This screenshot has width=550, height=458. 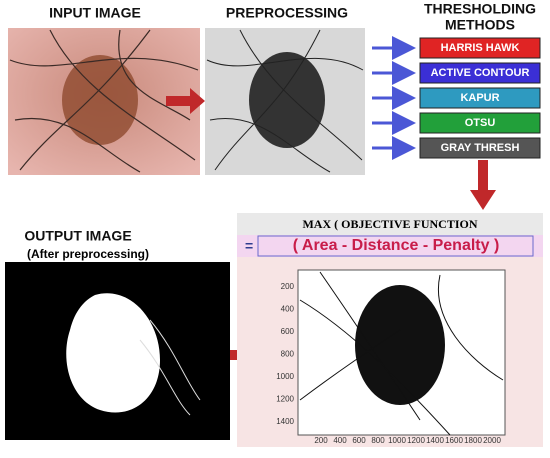 I want to click on objective-title: MAX ( OBJECTIVE FUNCTION, so click(x=389, y=224).